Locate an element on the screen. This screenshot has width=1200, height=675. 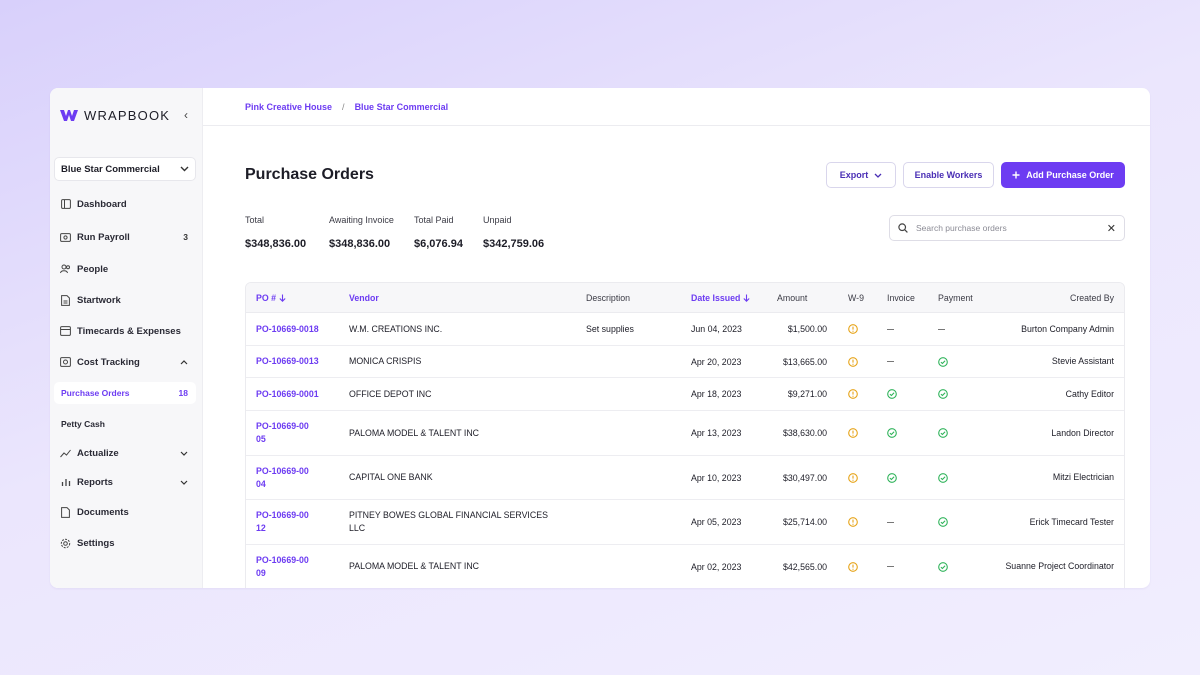
search-input is located at coordinates (1007, 228).